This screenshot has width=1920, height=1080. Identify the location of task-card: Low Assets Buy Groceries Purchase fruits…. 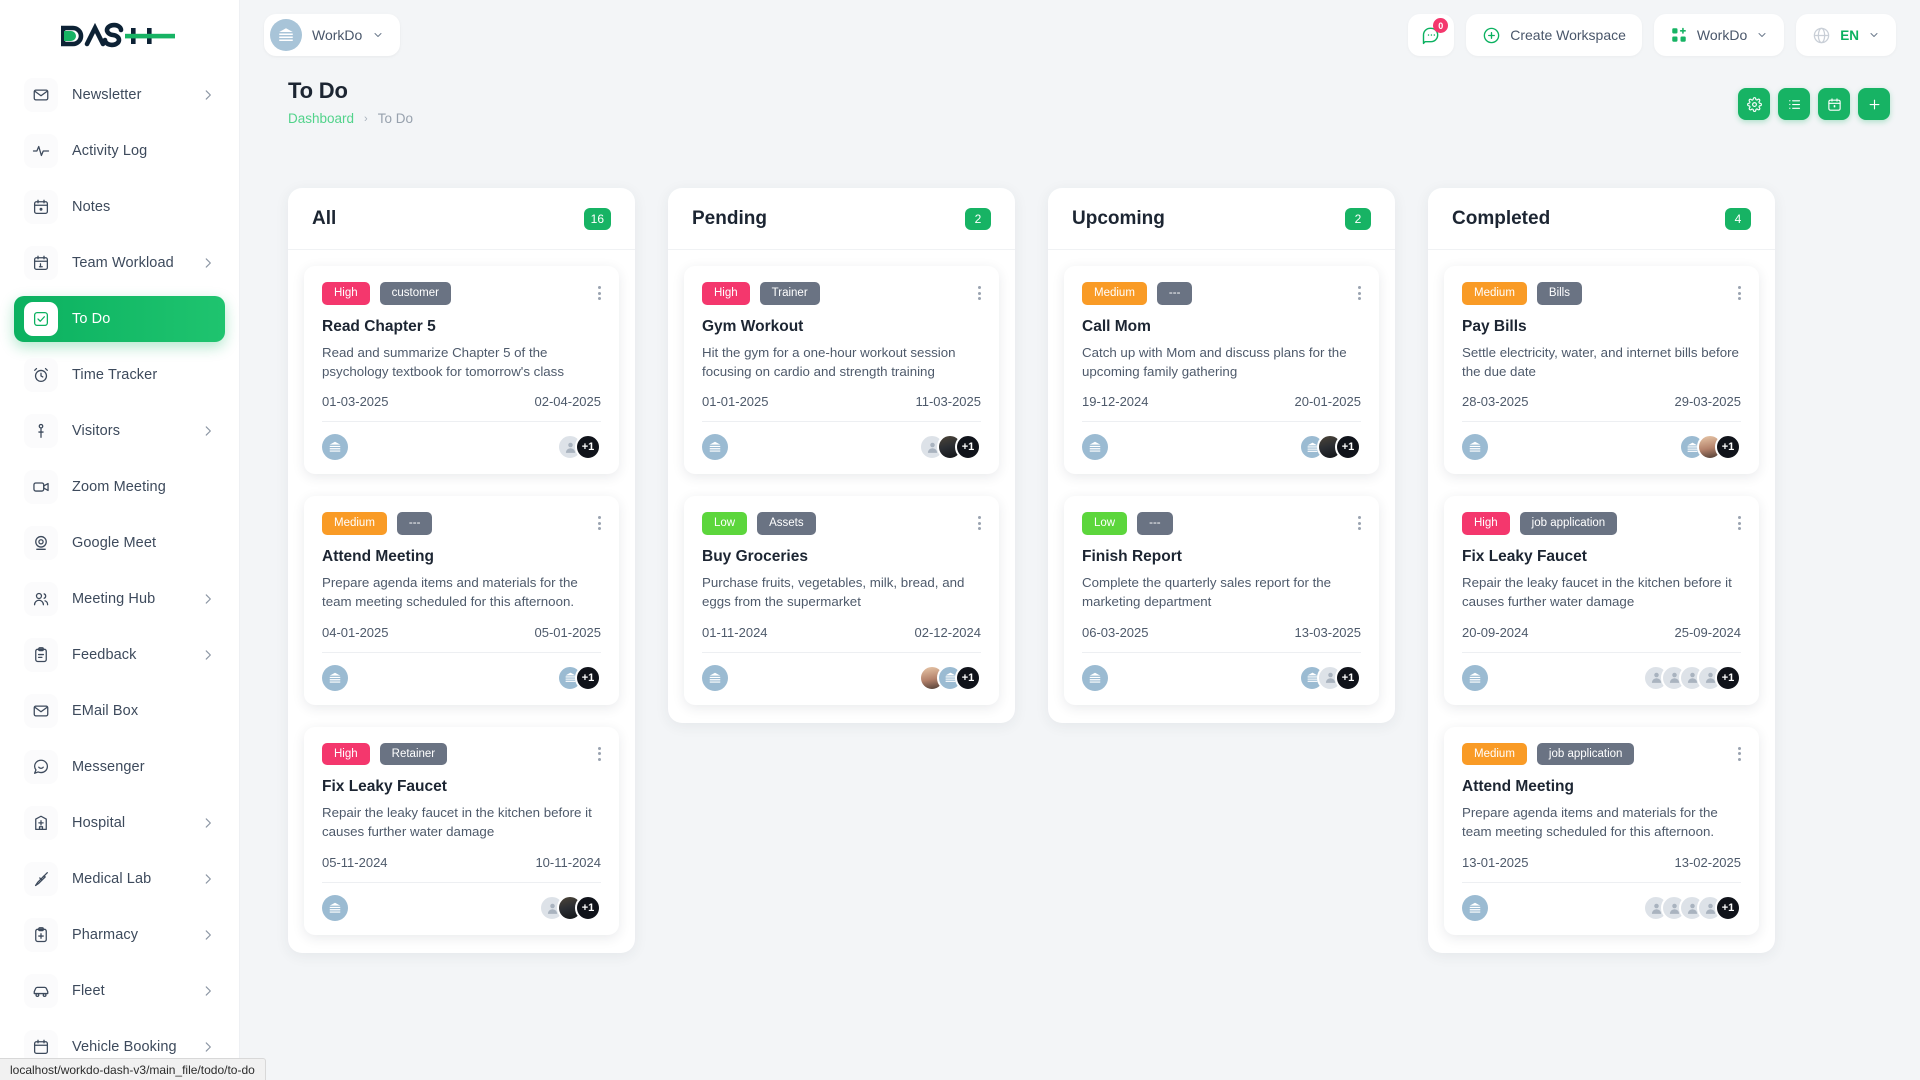
(841, 600).